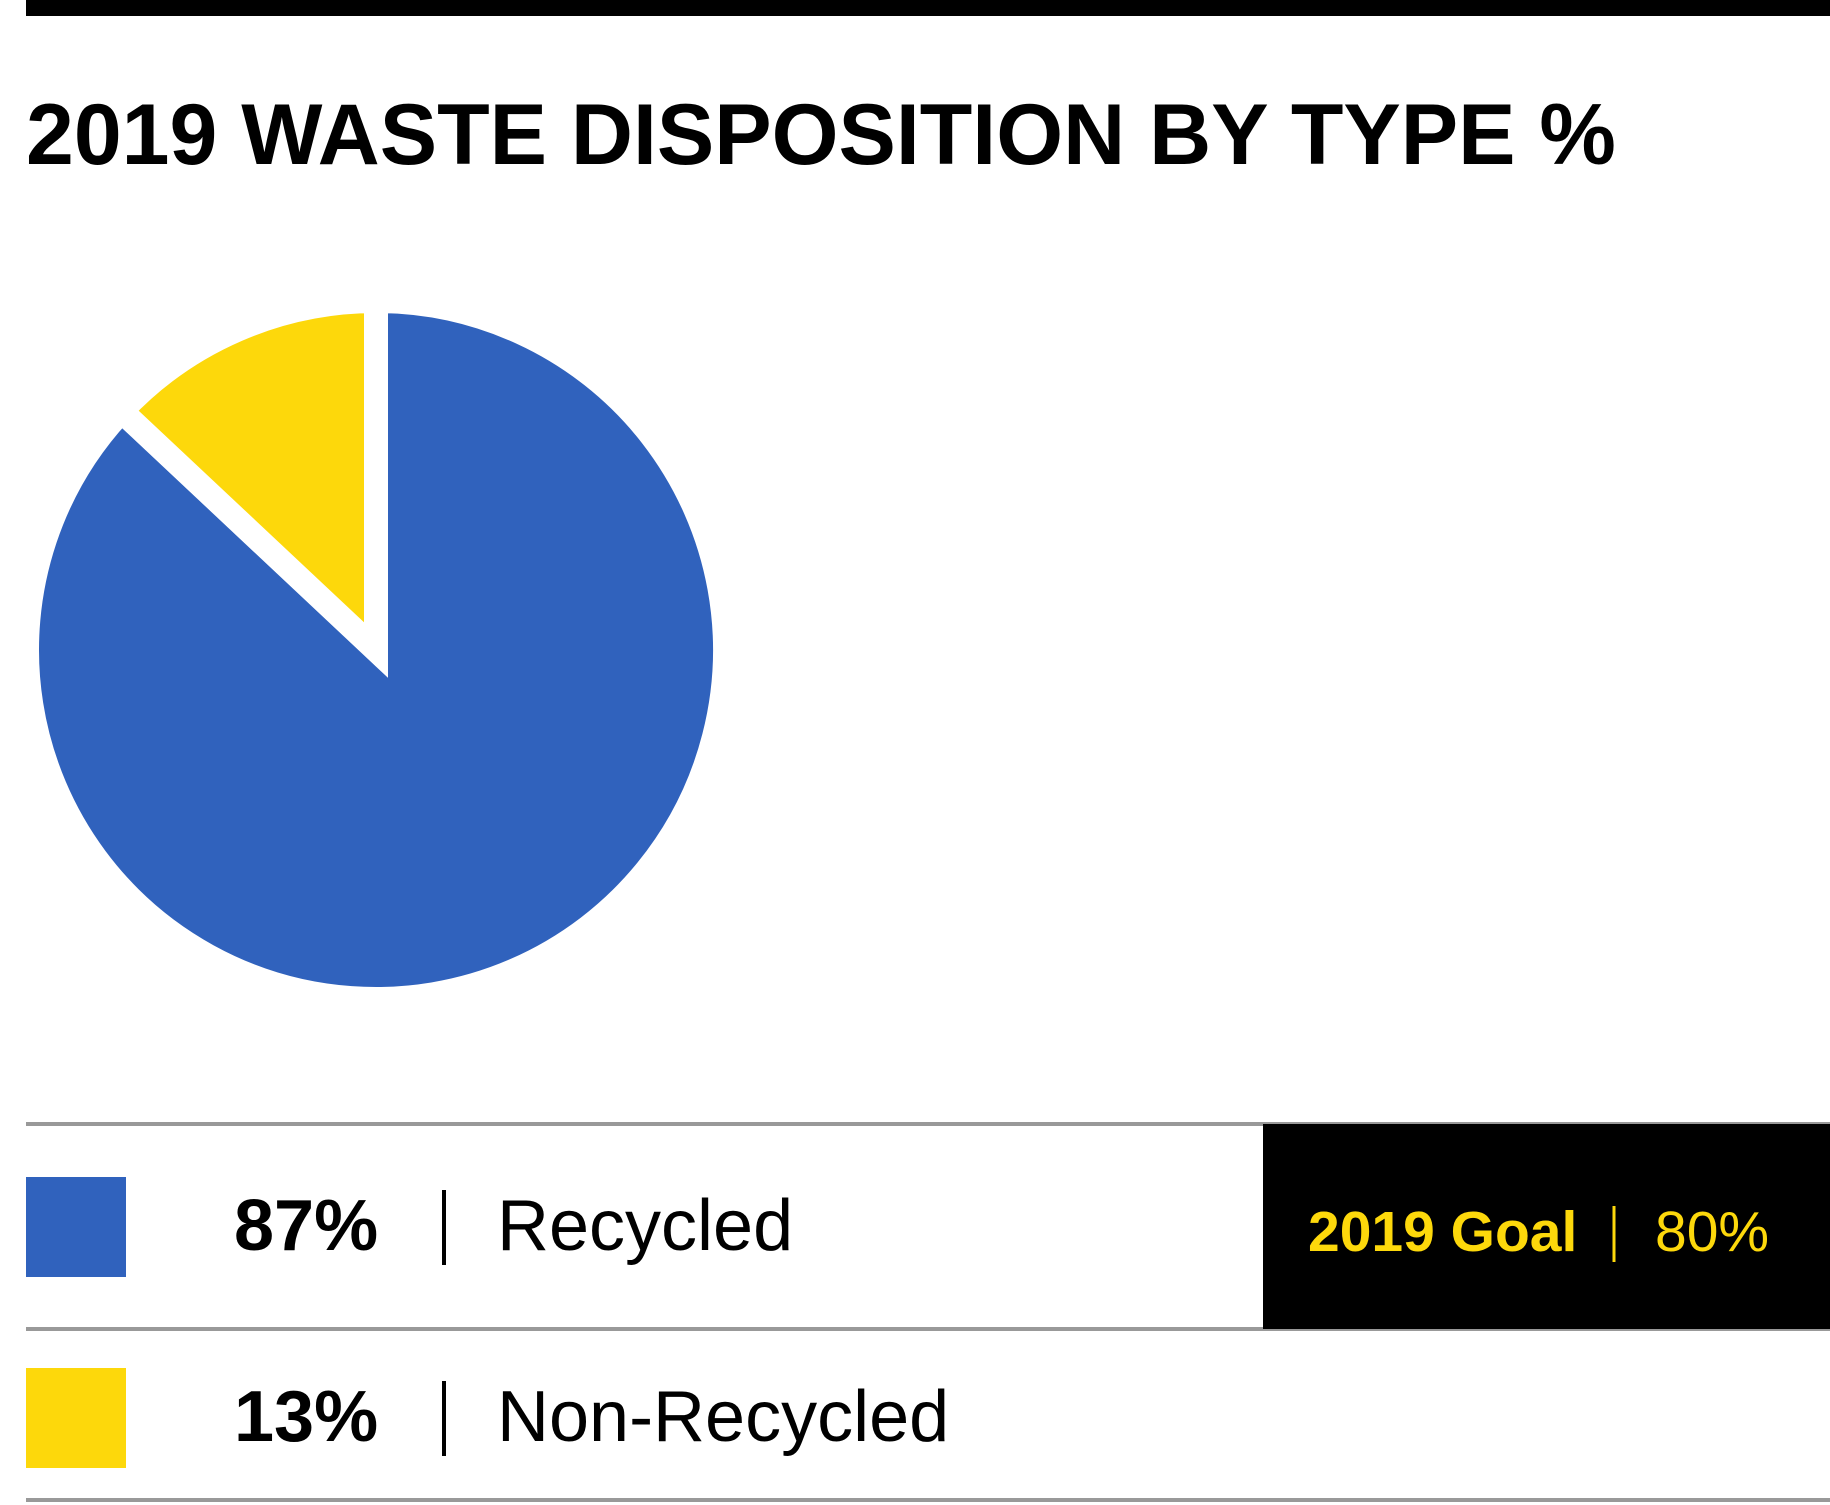 Image resolution: width=1830 pixels, height=1505 pixels. What do you see at coordinates (246, 483) in the screenshot?
I see `pie-slice` at bounding box center [246, 483].